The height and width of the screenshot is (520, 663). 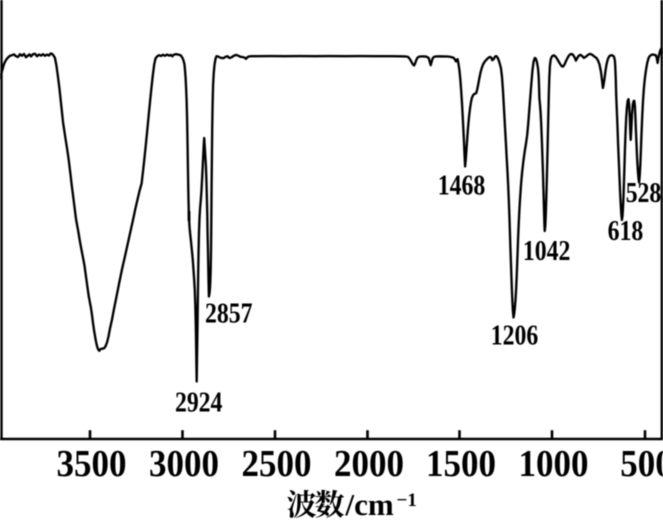 I want to click on svg-text: 528, so click(x=644, y=192).